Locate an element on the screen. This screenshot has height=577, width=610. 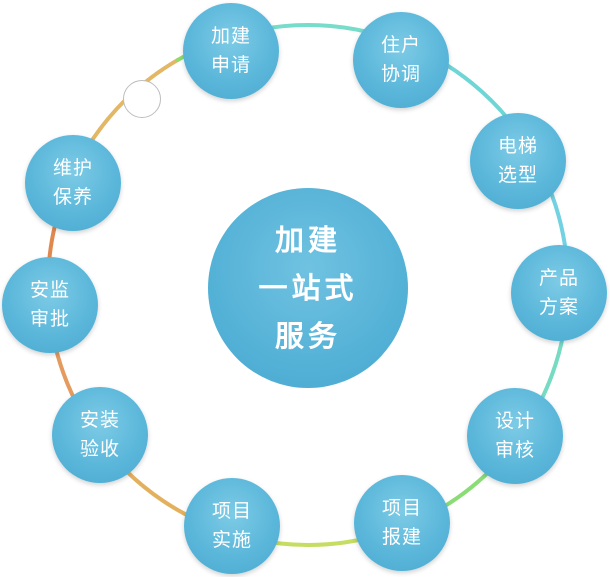
step-label-line1: 设计 is located at coordinates (514, 421).